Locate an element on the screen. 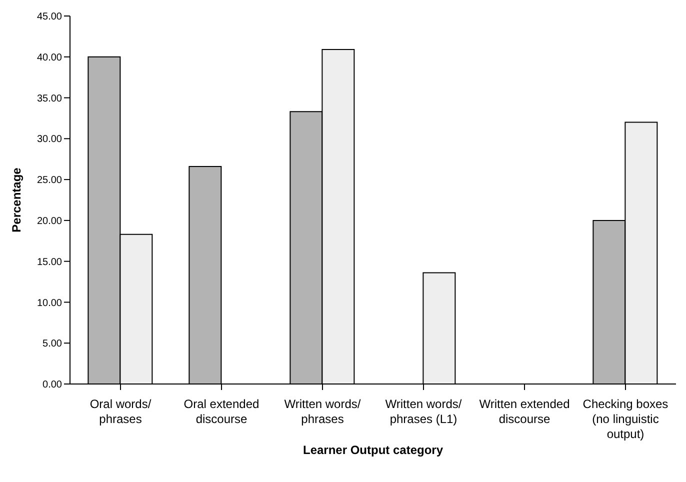 This screenshot has height=482, width=686. y-tick-label: 30.00 is located at coordinates (49, 140).